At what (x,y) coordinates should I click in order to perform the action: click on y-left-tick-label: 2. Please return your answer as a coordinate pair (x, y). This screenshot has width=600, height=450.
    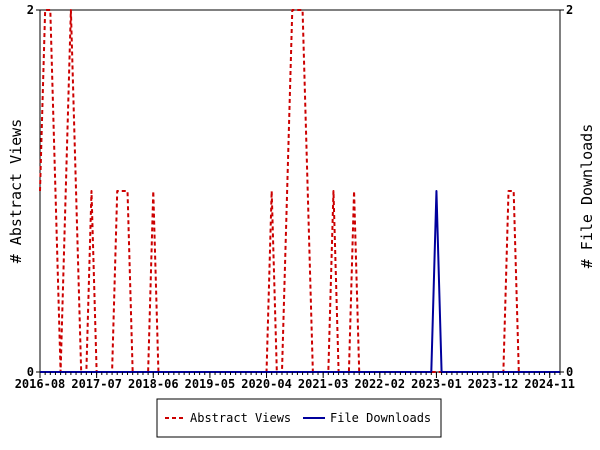
    Looking at the image, I should click on (30, 10).